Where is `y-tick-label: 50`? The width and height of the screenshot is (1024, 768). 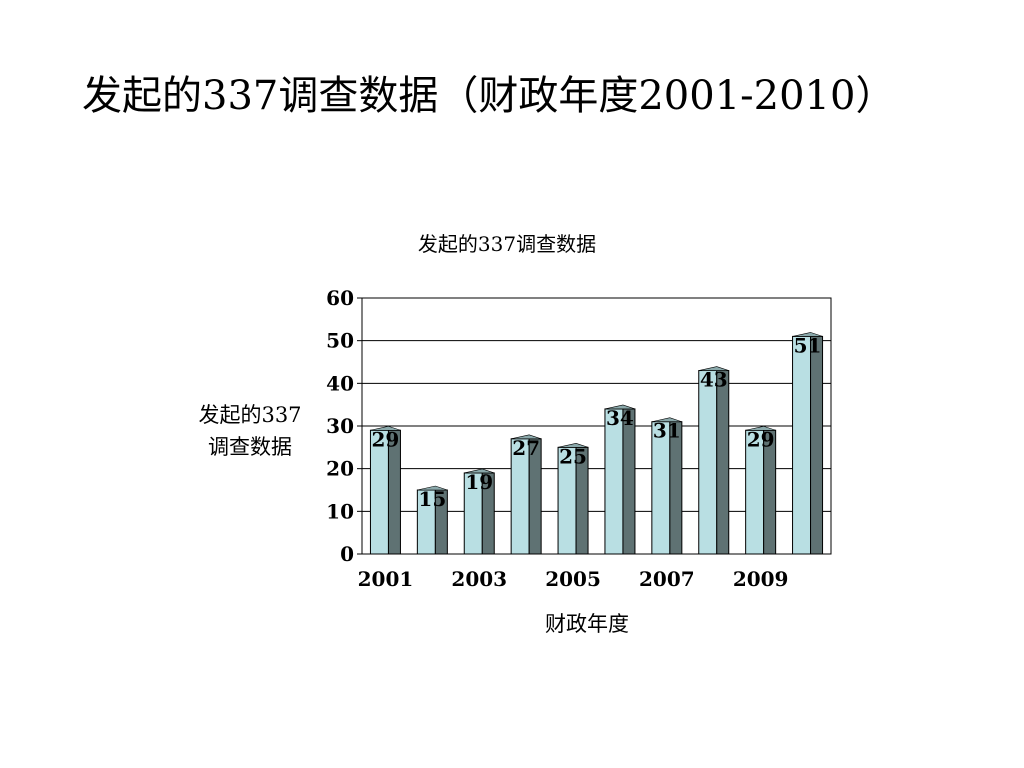
y-tick-label: 50 is located at coordinates (340, 341).